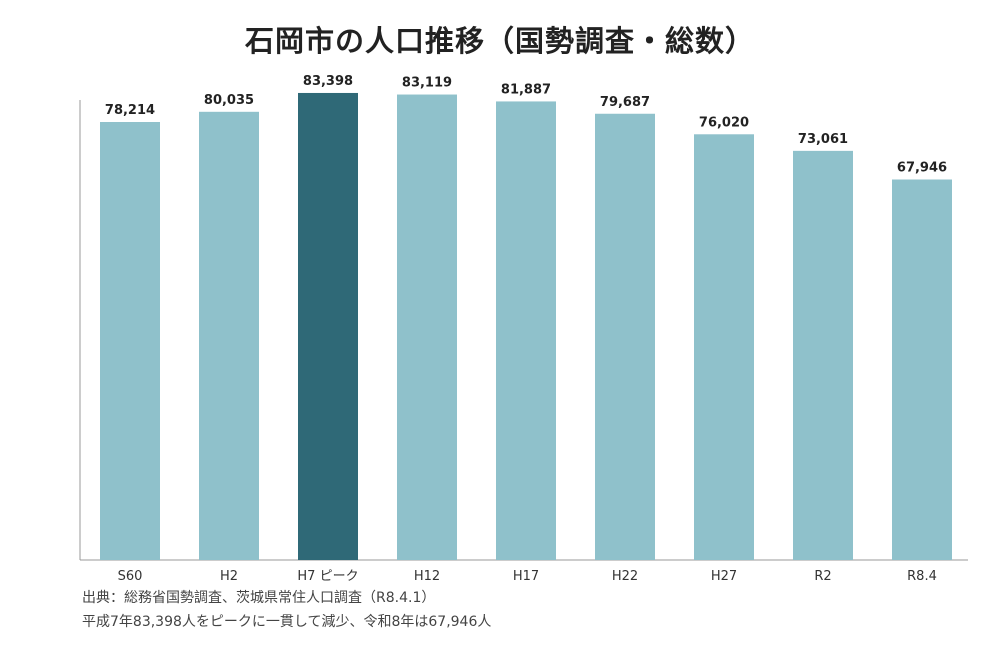 Image resolution: width=1000 pixels, height=650 pixels. What do you see at coordinates (526, 576) in the screenshot?
I see `x-tick-label-4: H17` at bounding box center [526, 576].